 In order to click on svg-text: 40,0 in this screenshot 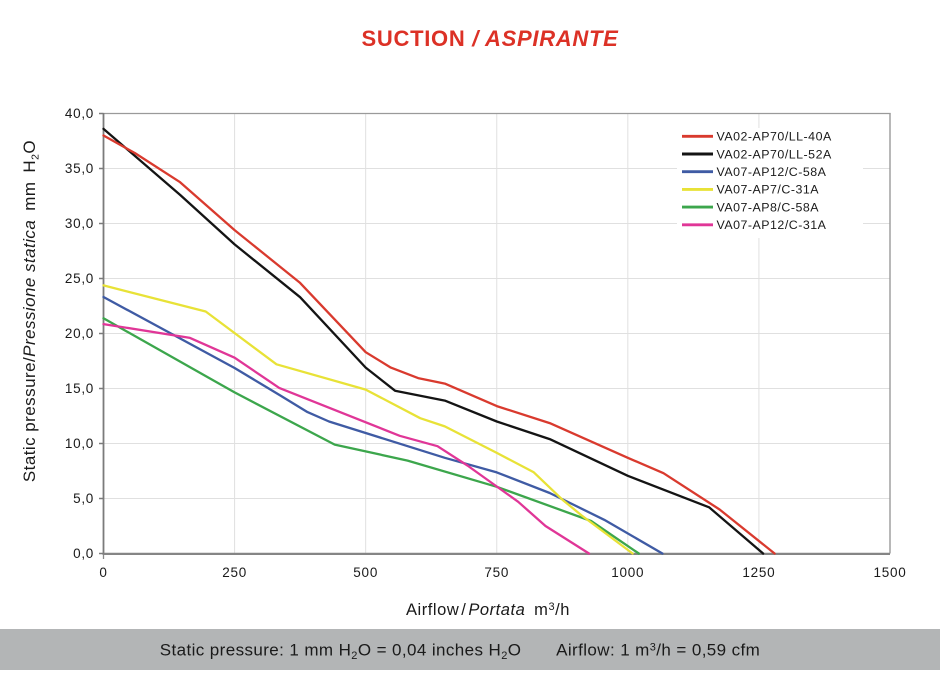, I will do `click(79, 113)`.